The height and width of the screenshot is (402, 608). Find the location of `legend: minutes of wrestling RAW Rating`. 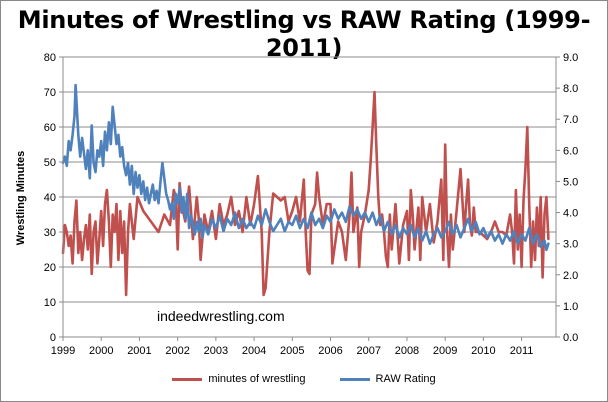

legend: minutes of wrestling RAW Rating is located at coordinates (304, 379).